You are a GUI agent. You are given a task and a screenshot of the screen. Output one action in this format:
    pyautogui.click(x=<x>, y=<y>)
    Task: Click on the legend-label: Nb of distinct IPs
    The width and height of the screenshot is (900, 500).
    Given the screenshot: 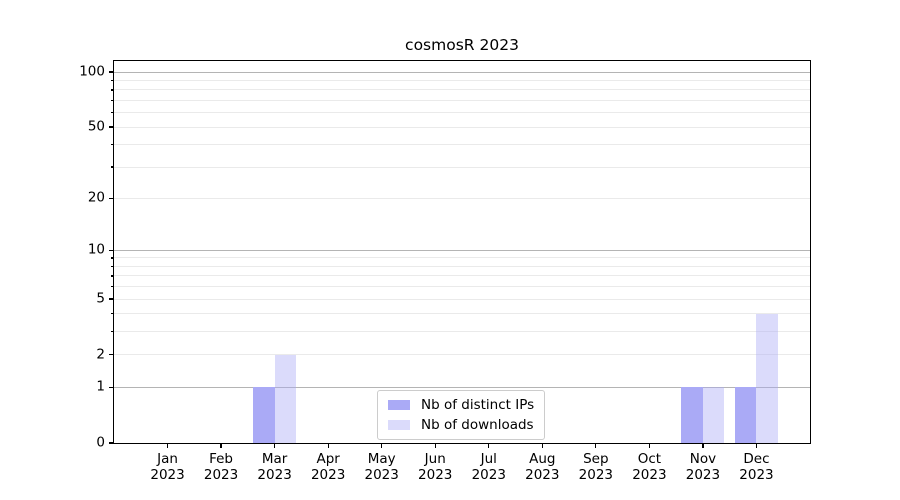 What is the action you would take?
    pyautogui.click(x=478, y=405)
    